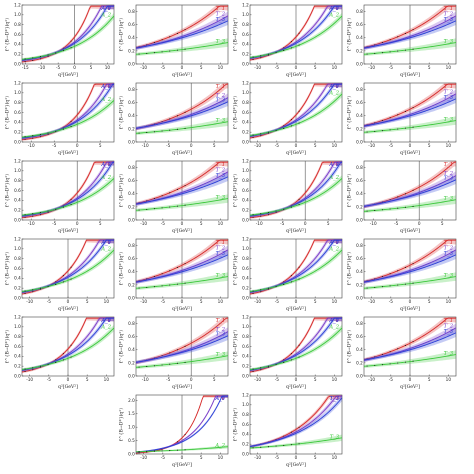 The width and height of the screenshot is (474, 474). Describe the element at coordinates (245, 24) in the screenshot. I see `y-tick-label: 0.8` at that location.